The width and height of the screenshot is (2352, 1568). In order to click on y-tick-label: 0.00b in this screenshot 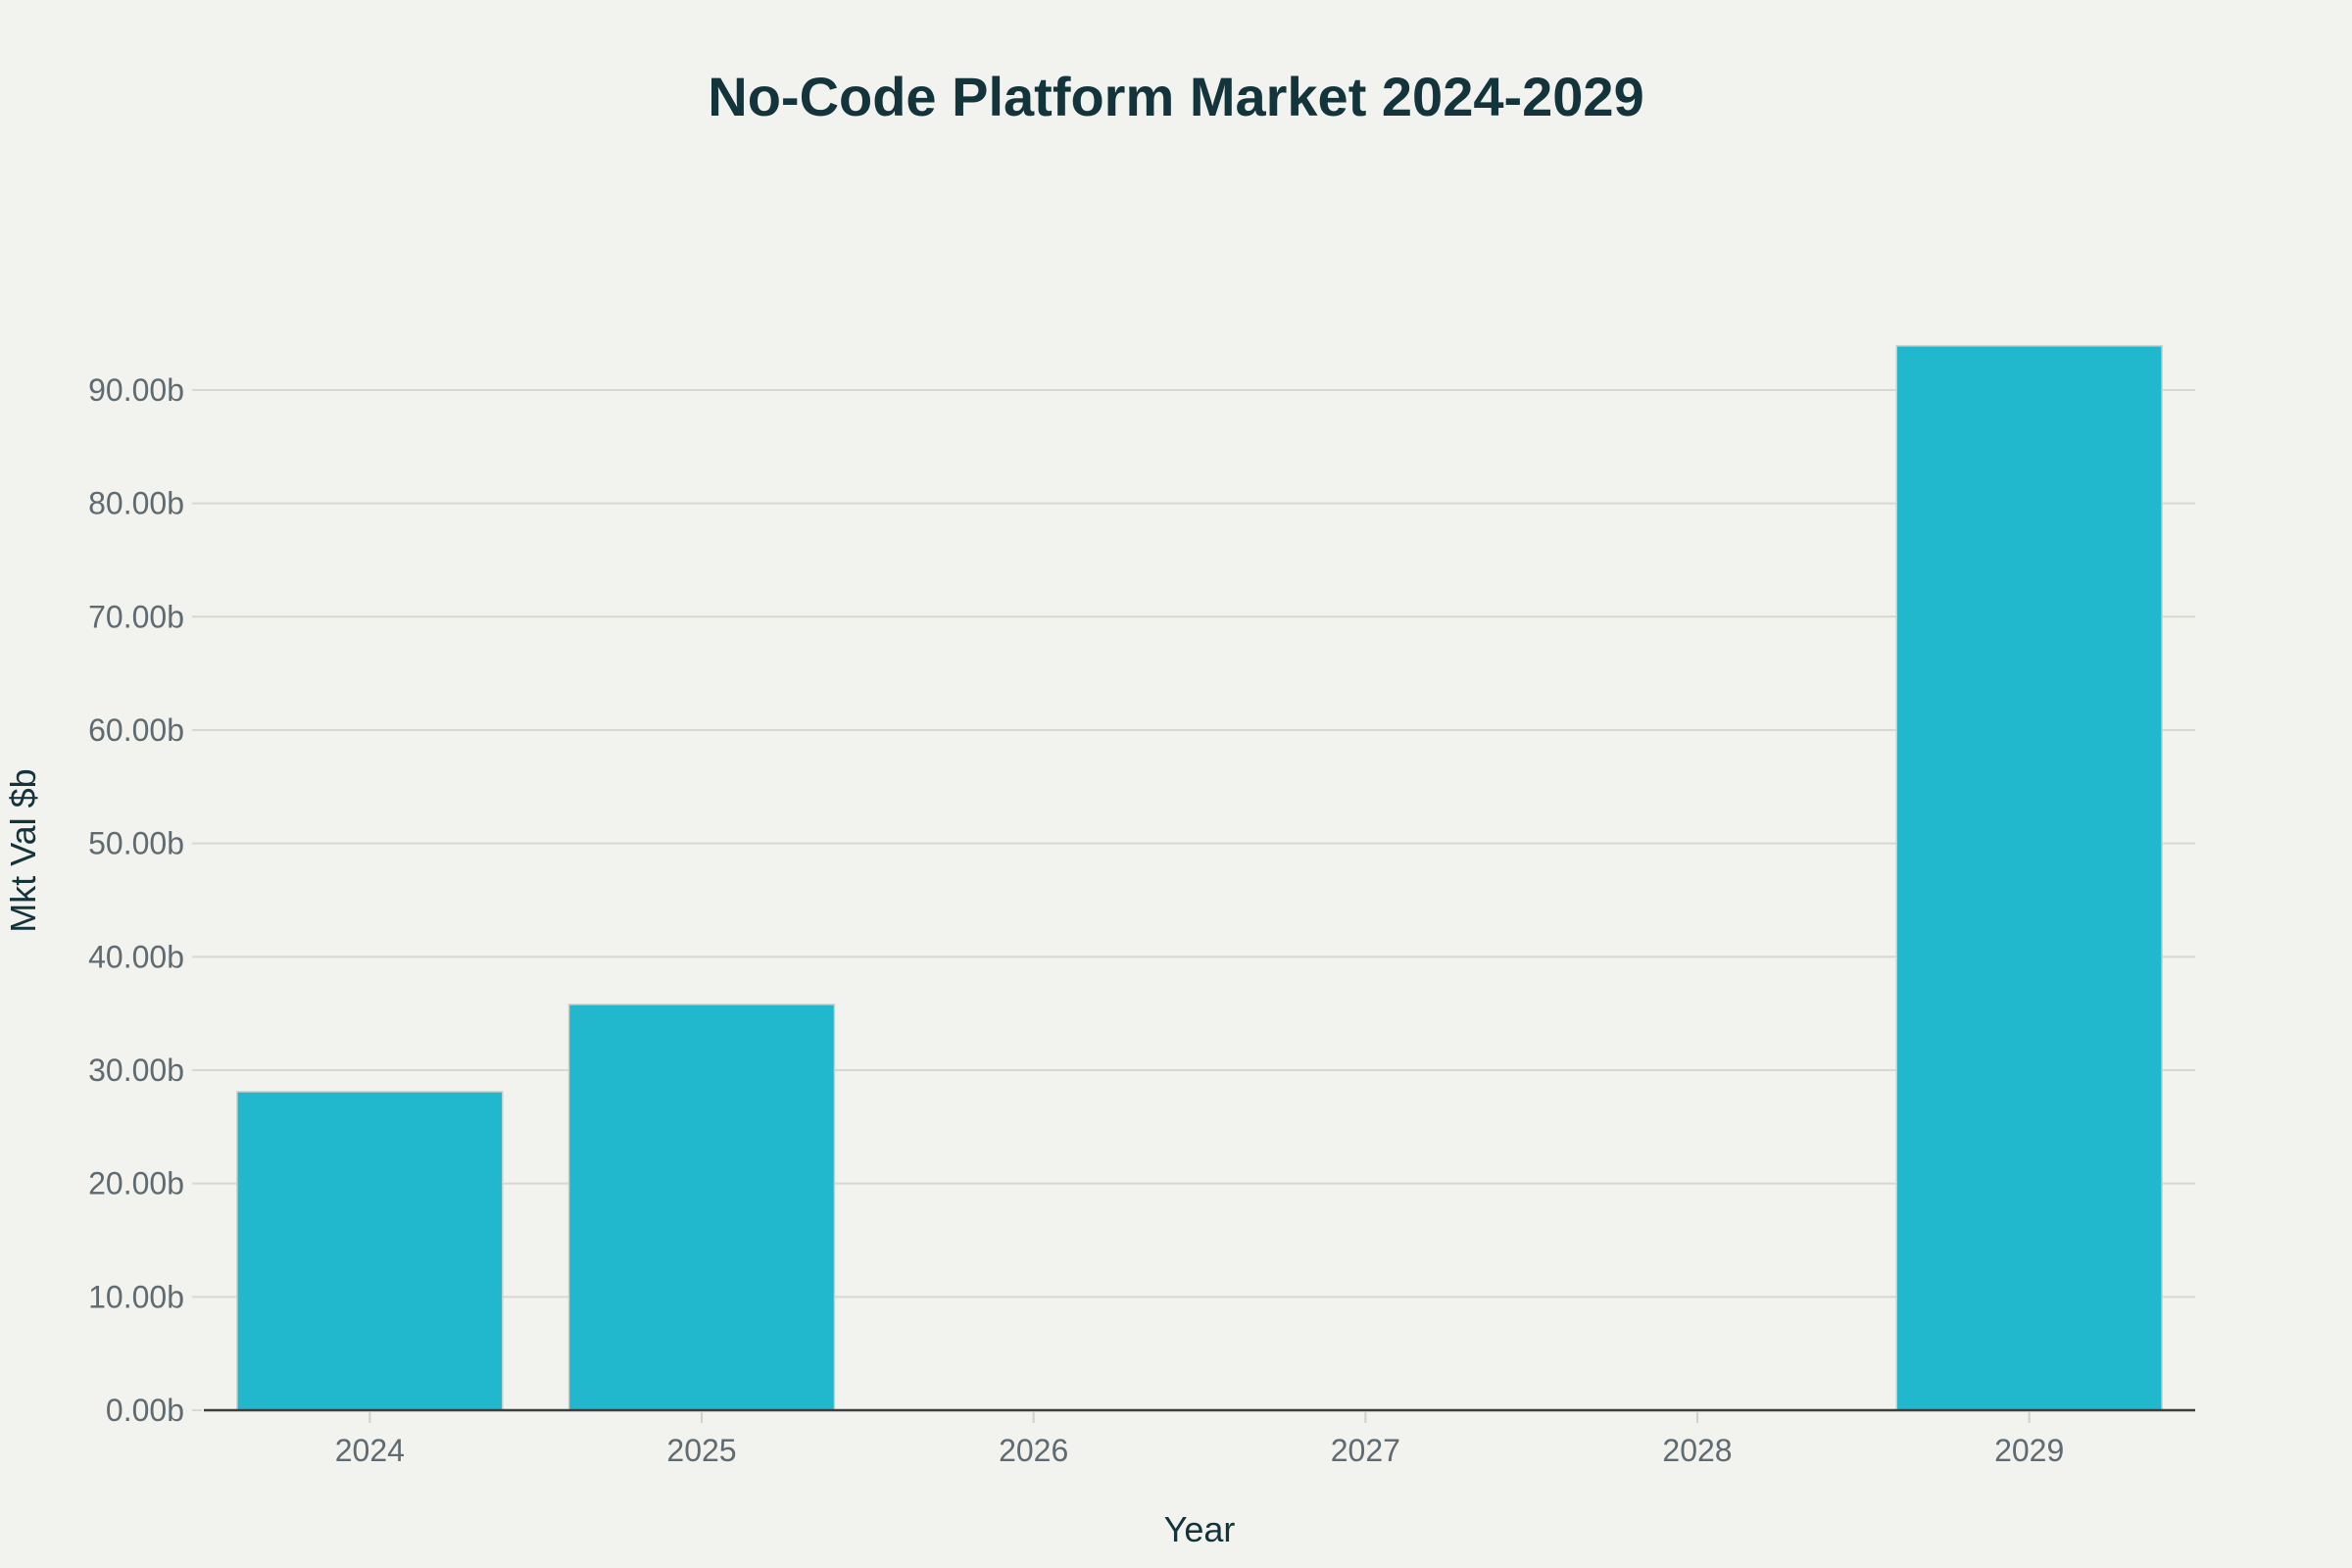, I will do `click(145, 1410)`.